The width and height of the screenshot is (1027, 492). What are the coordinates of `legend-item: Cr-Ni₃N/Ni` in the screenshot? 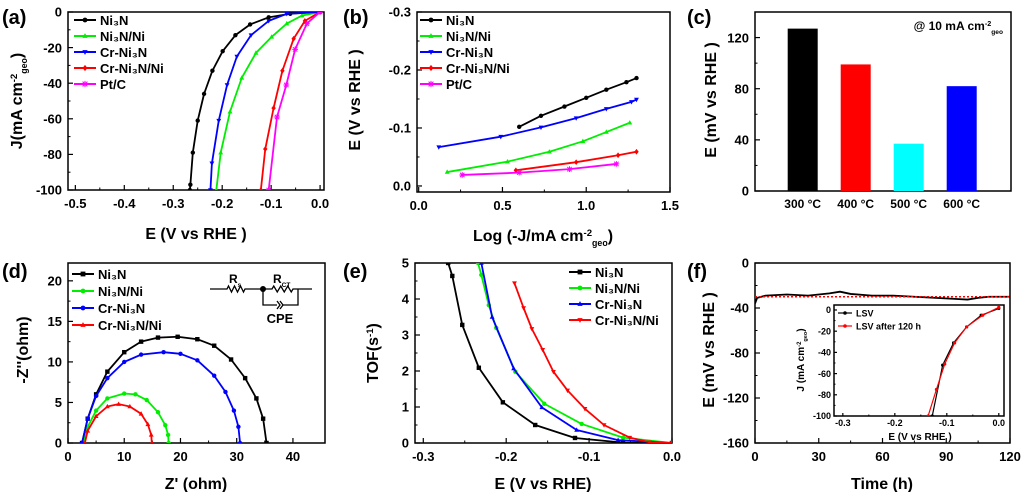 It's located at (119, 68).